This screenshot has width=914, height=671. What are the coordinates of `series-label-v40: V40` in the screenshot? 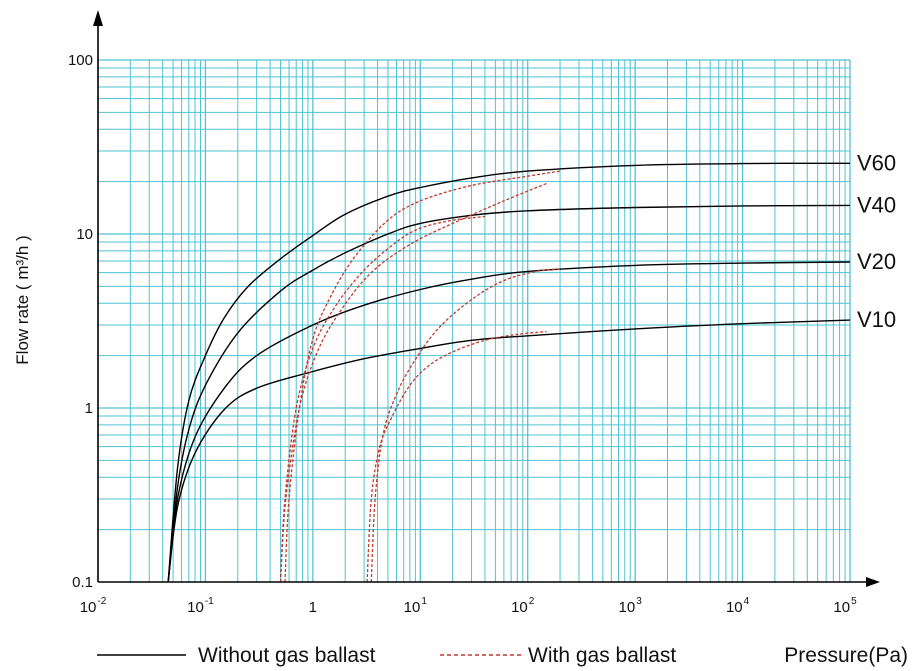 It's located at (876, 204).